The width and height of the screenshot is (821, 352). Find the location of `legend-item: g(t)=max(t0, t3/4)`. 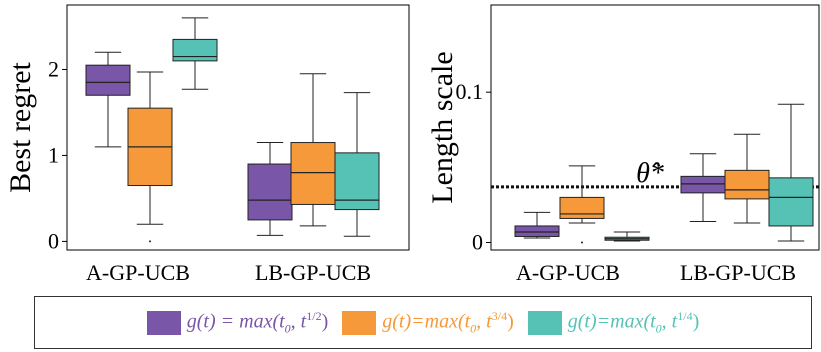

legend-item: g(t)=max(t0, t3/4) is located at coordinates (428, 323).